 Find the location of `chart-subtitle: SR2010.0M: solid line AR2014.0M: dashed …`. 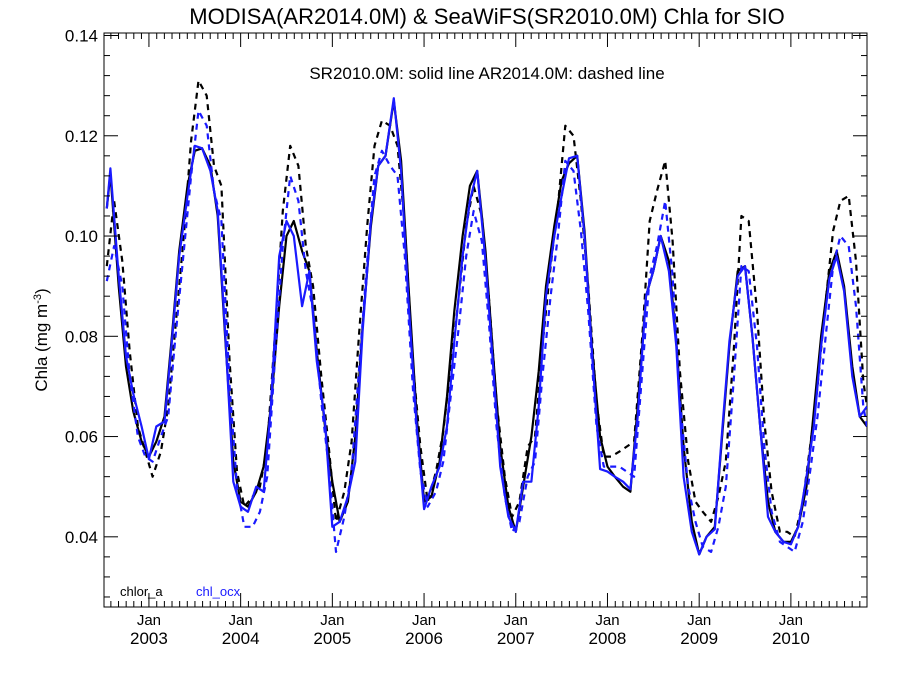

chart-subtitle: SR2010.0M: solid line AR2014.0M: dashed … is located at coordinates (486, 73).